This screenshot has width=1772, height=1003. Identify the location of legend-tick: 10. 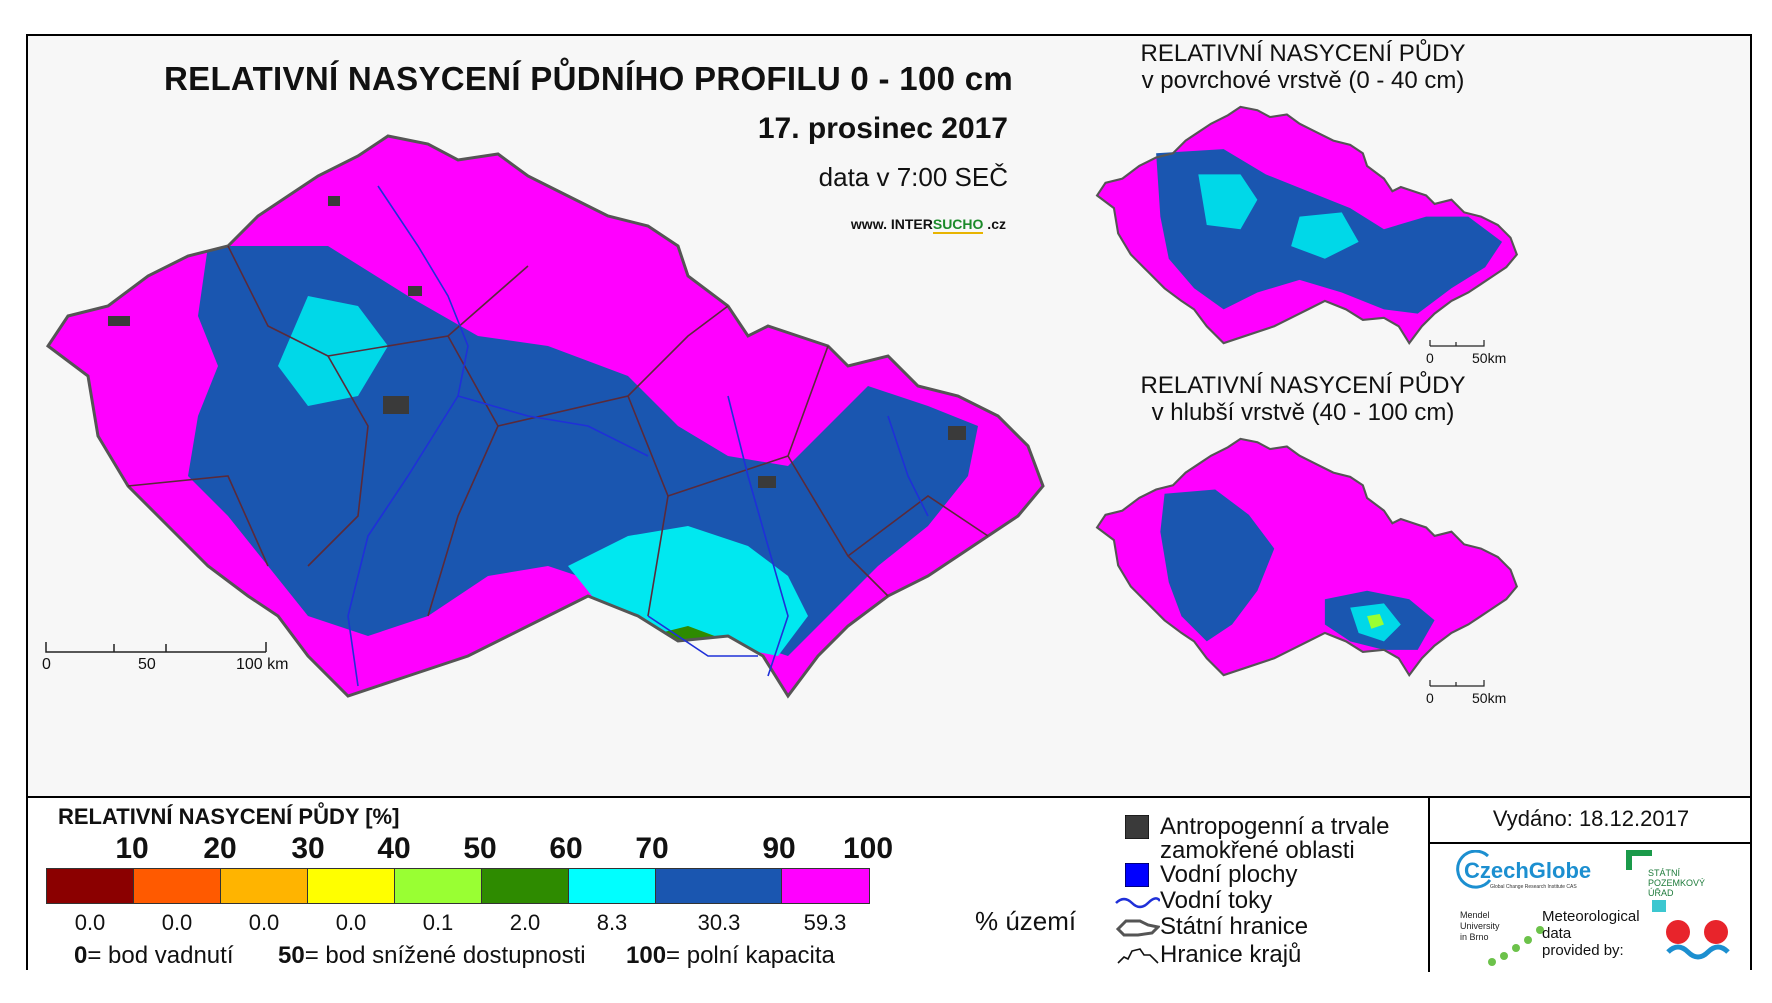
(132, 848).